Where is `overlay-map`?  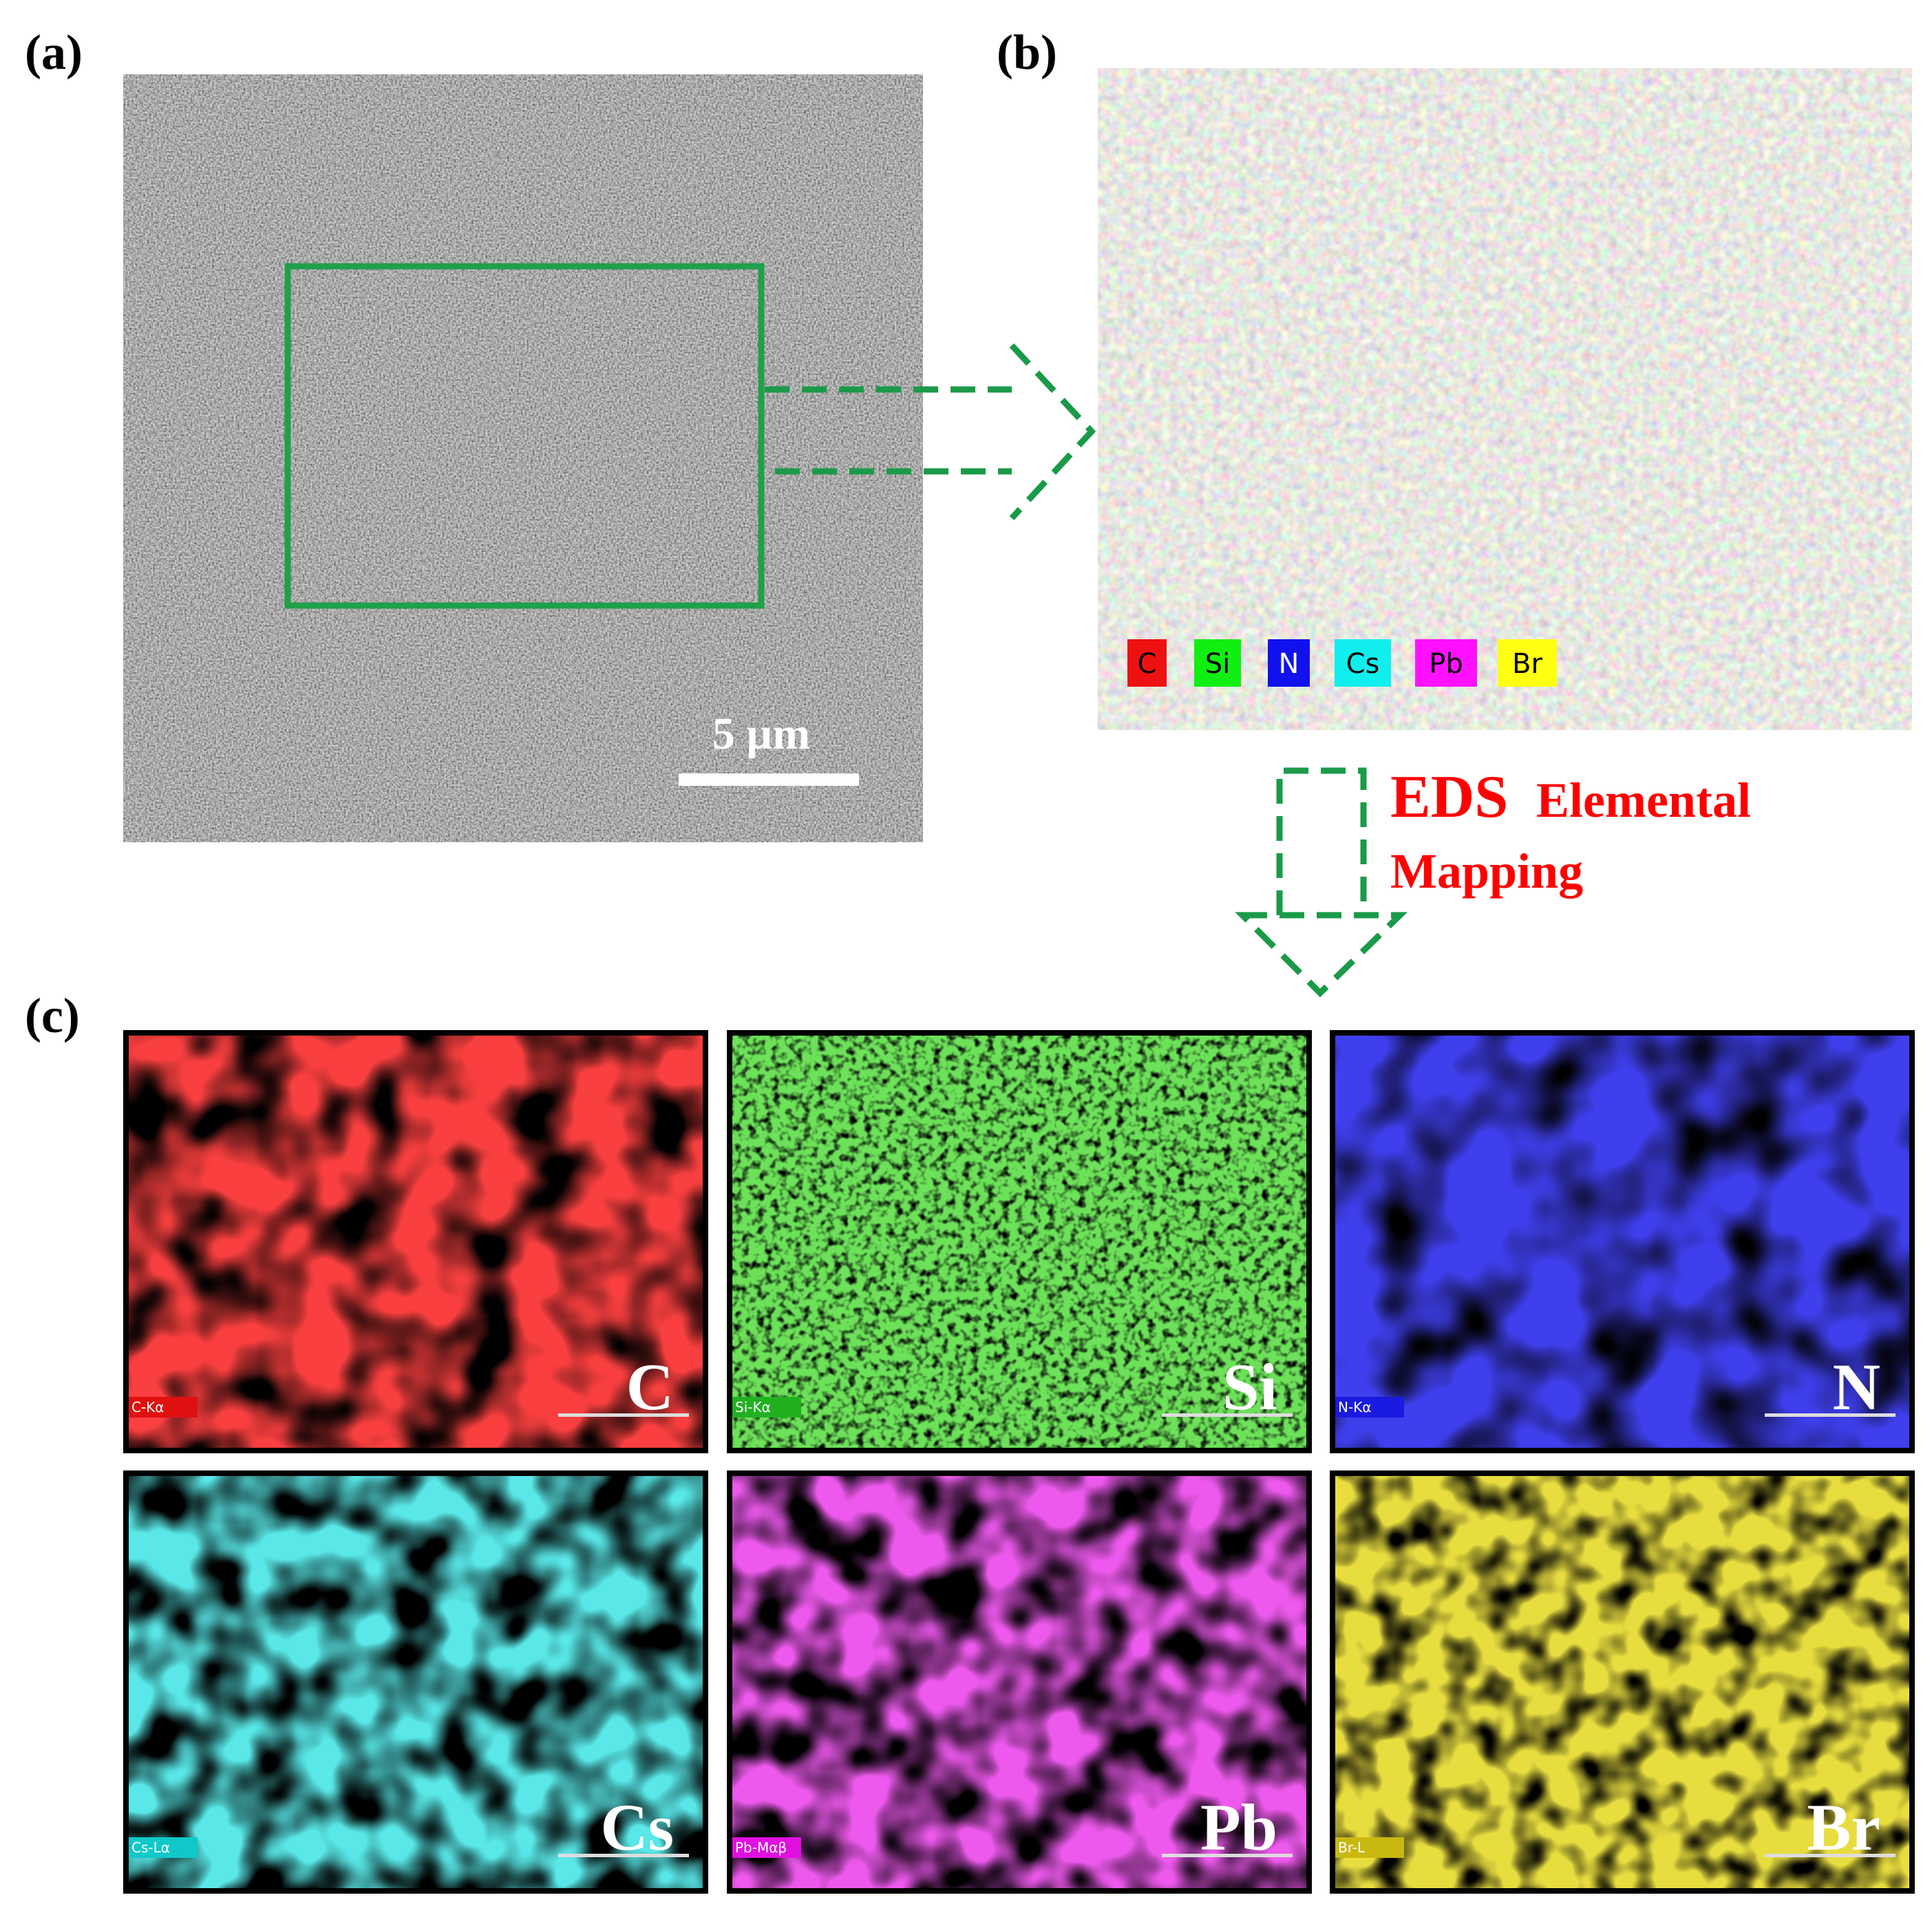
overlay-map is located at coordinates (1505, 399).